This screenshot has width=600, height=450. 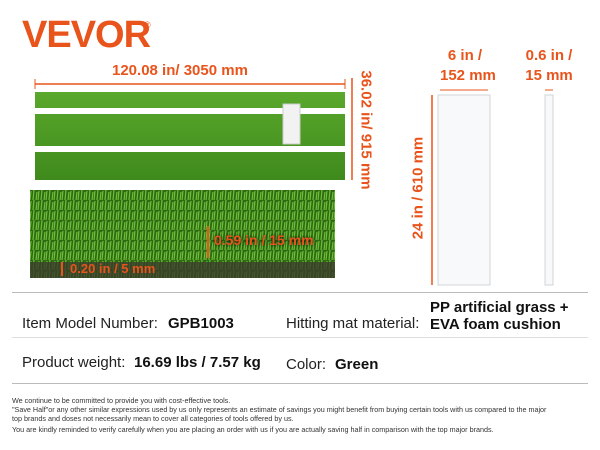 I want to click on label-line: 15 mm, so click(x=549, y=75).